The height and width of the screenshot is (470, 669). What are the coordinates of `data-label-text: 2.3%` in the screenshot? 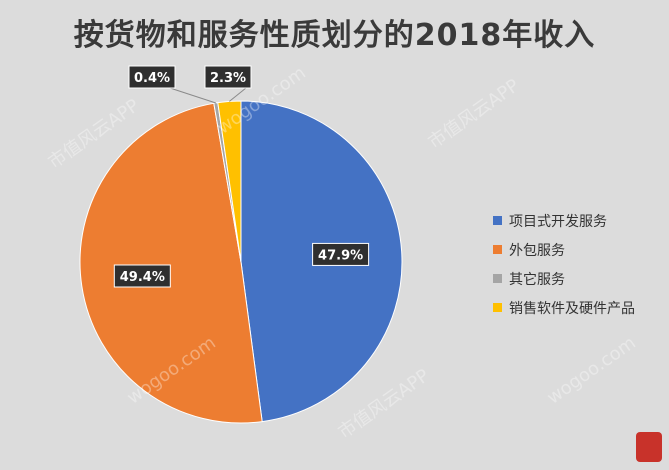 It's located at (228, 78).